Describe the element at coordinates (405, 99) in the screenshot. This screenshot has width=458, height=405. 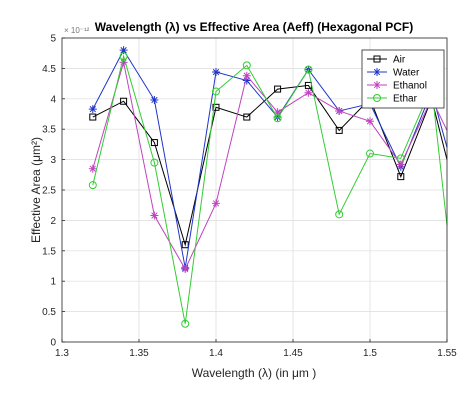
I see `legend-label-ethar: Ethar` at that location.